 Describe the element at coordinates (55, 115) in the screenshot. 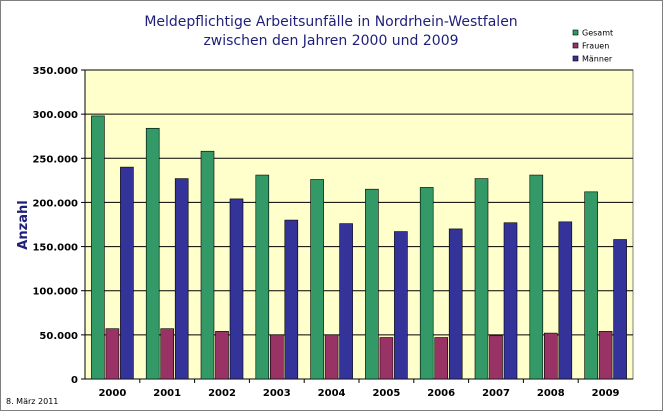

I see `y-tick-label: 300.000` at that location.